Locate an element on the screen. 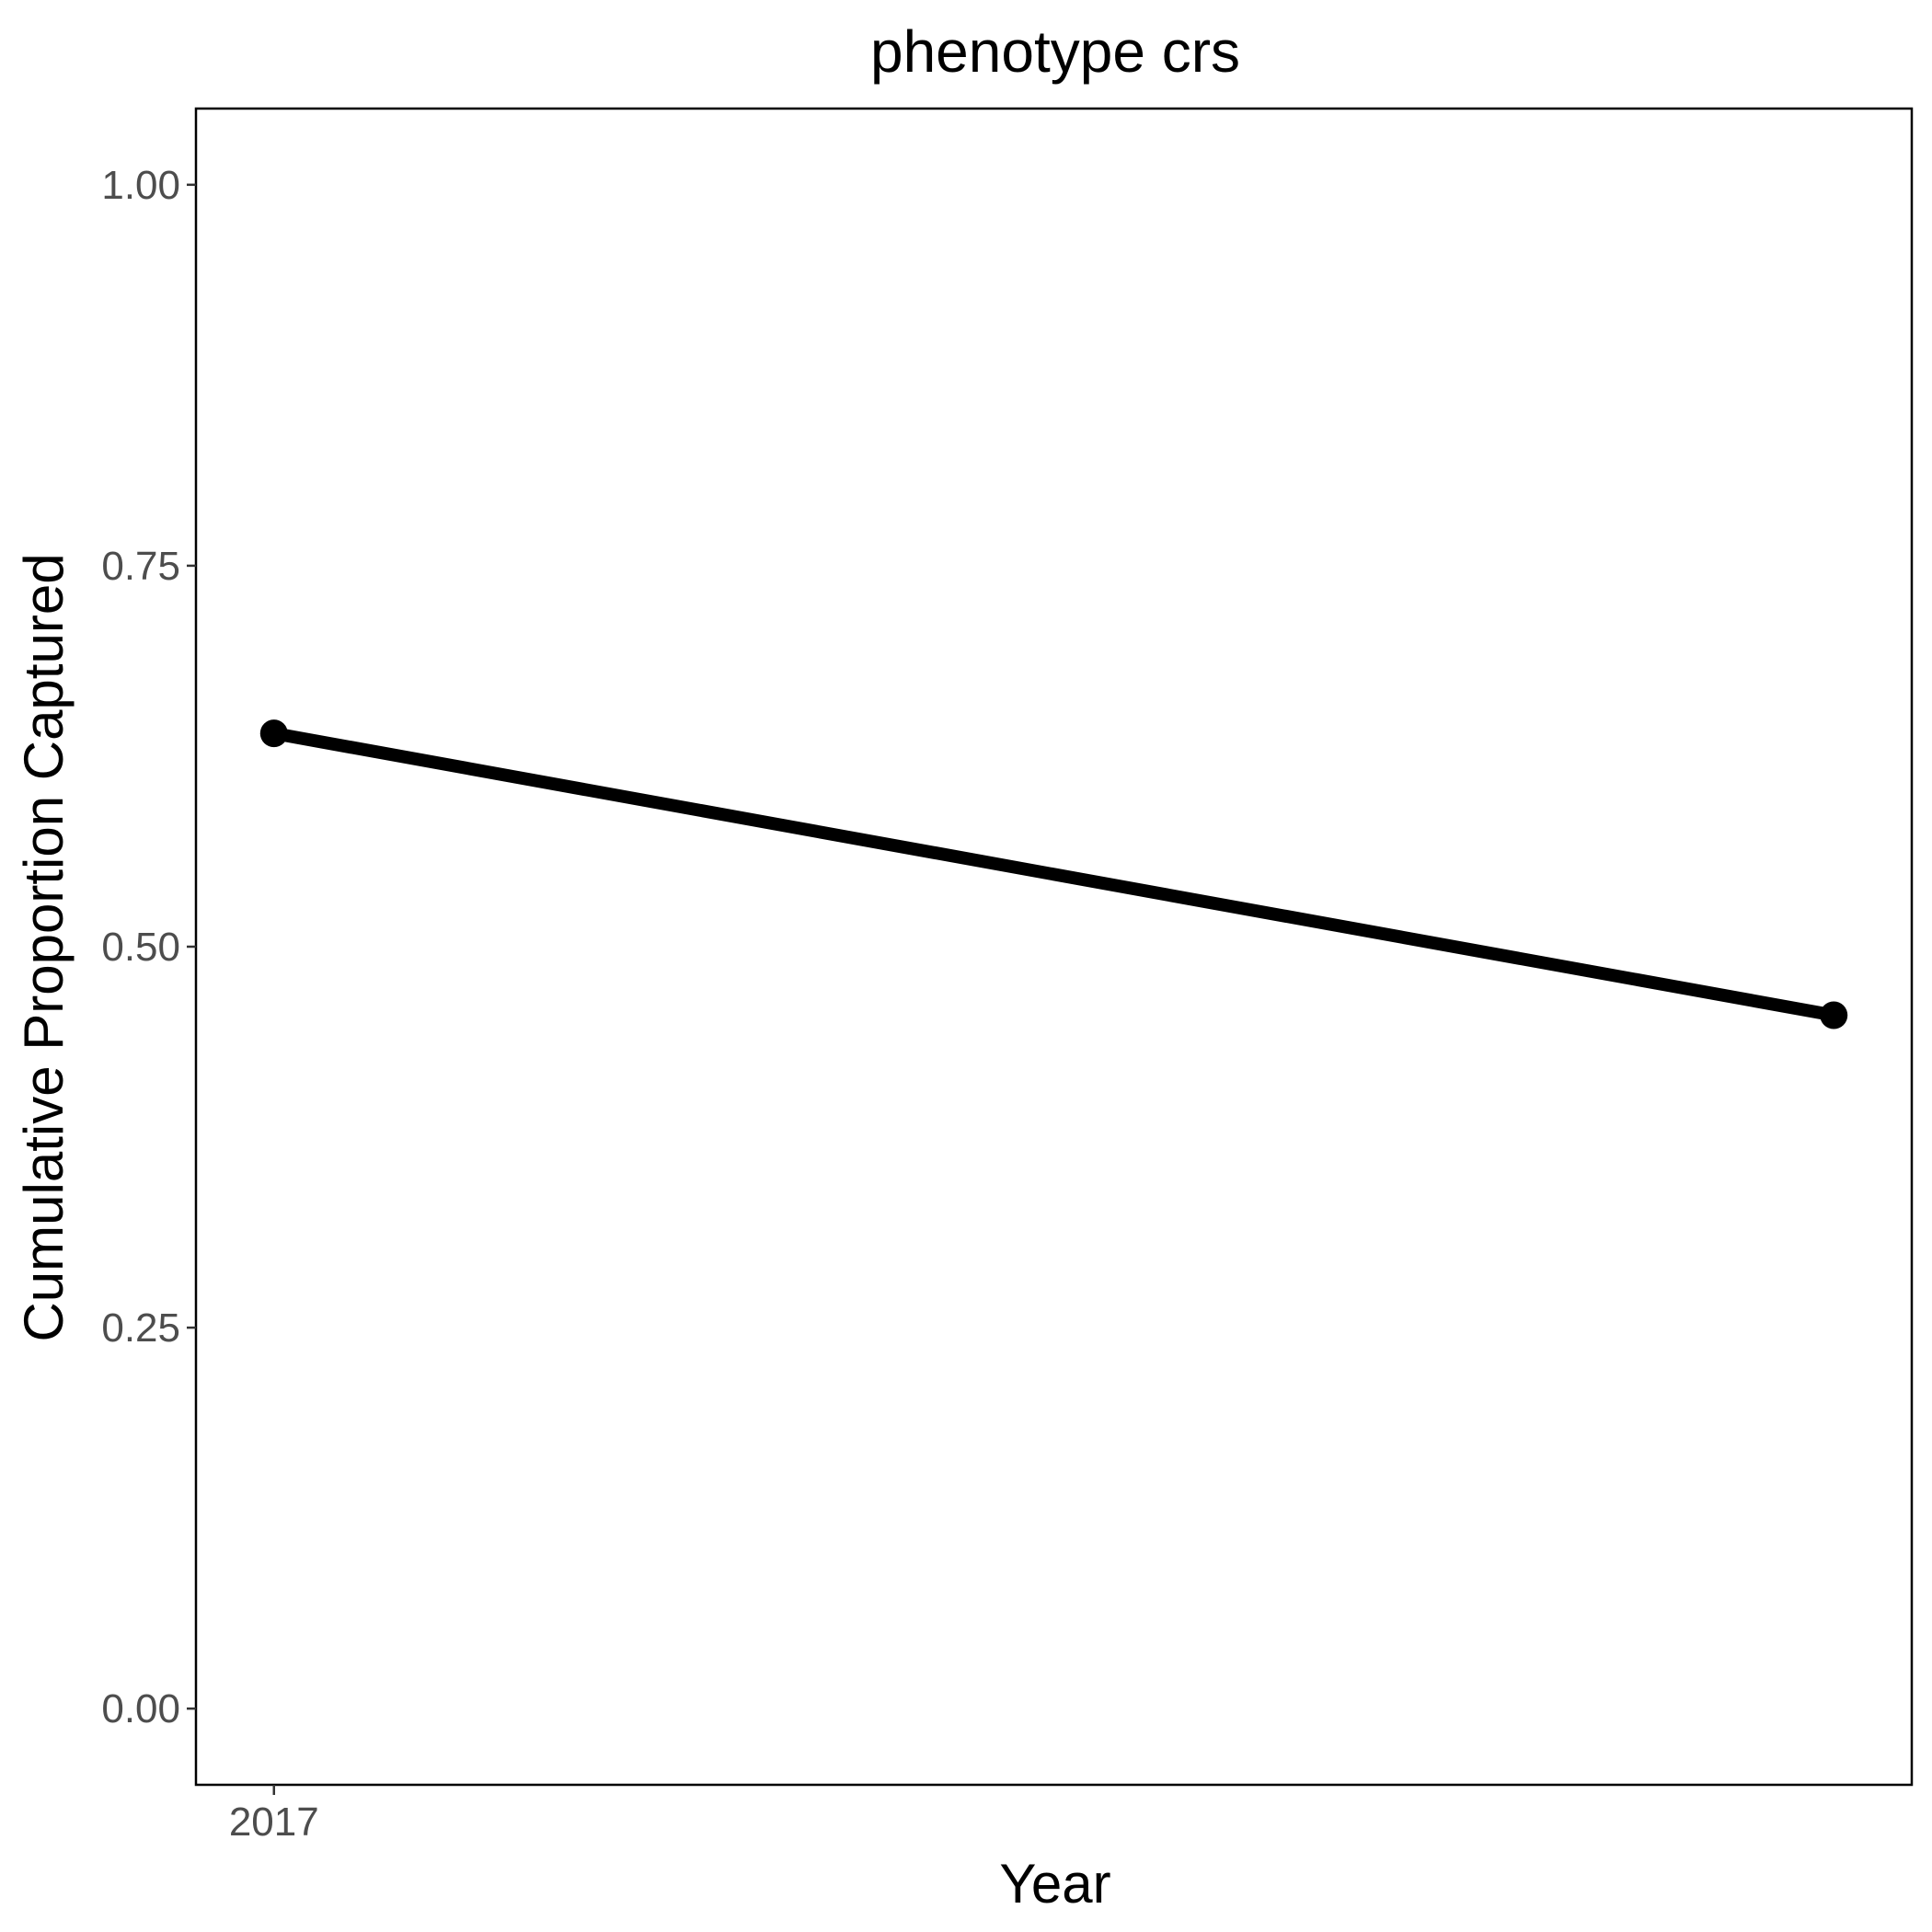  series-layer is located at coordinates (1053, 874).